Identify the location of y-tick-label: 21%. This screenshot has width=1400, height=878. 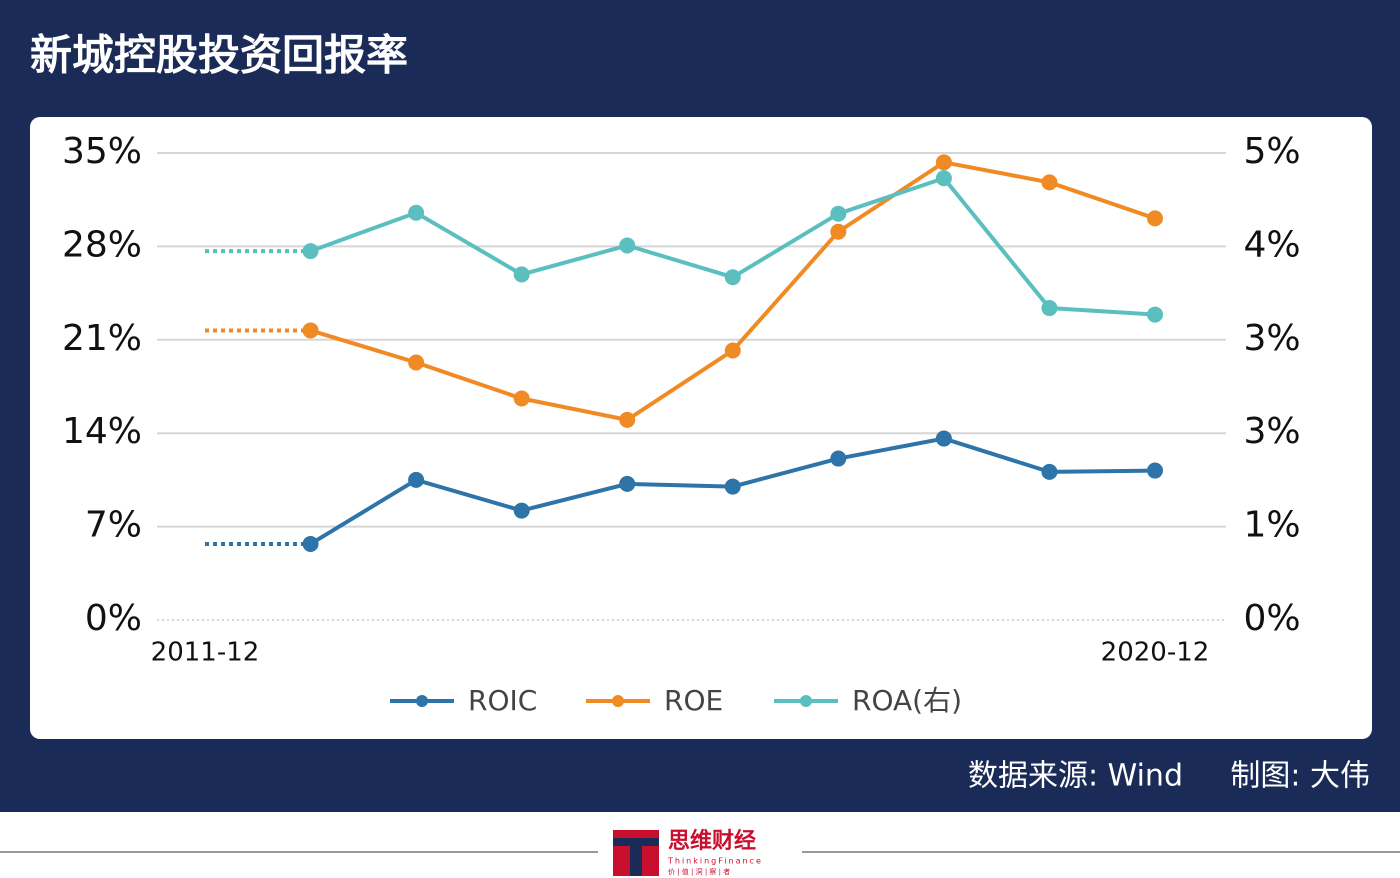
(102, 338).